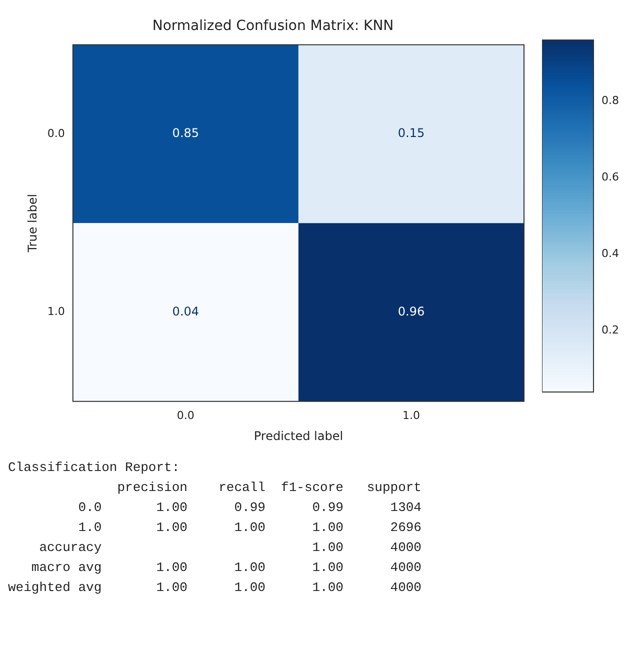  Describe the element at coordinates (611, 101) in the screenshot. I see `color-bar-label: 0.8` at that location.